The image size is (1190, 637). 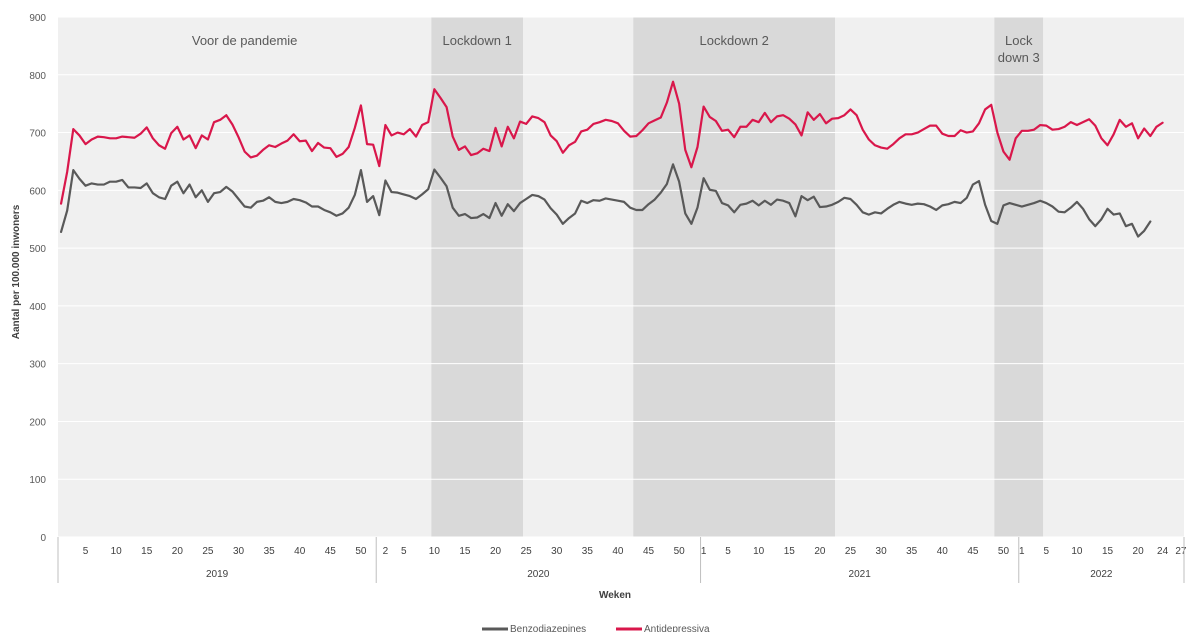 What do you see at coordinates (596, 629) in the screenshot?
I see `legend: Benzodiazepines Antidepressiva` at bounding box center [596, 629].